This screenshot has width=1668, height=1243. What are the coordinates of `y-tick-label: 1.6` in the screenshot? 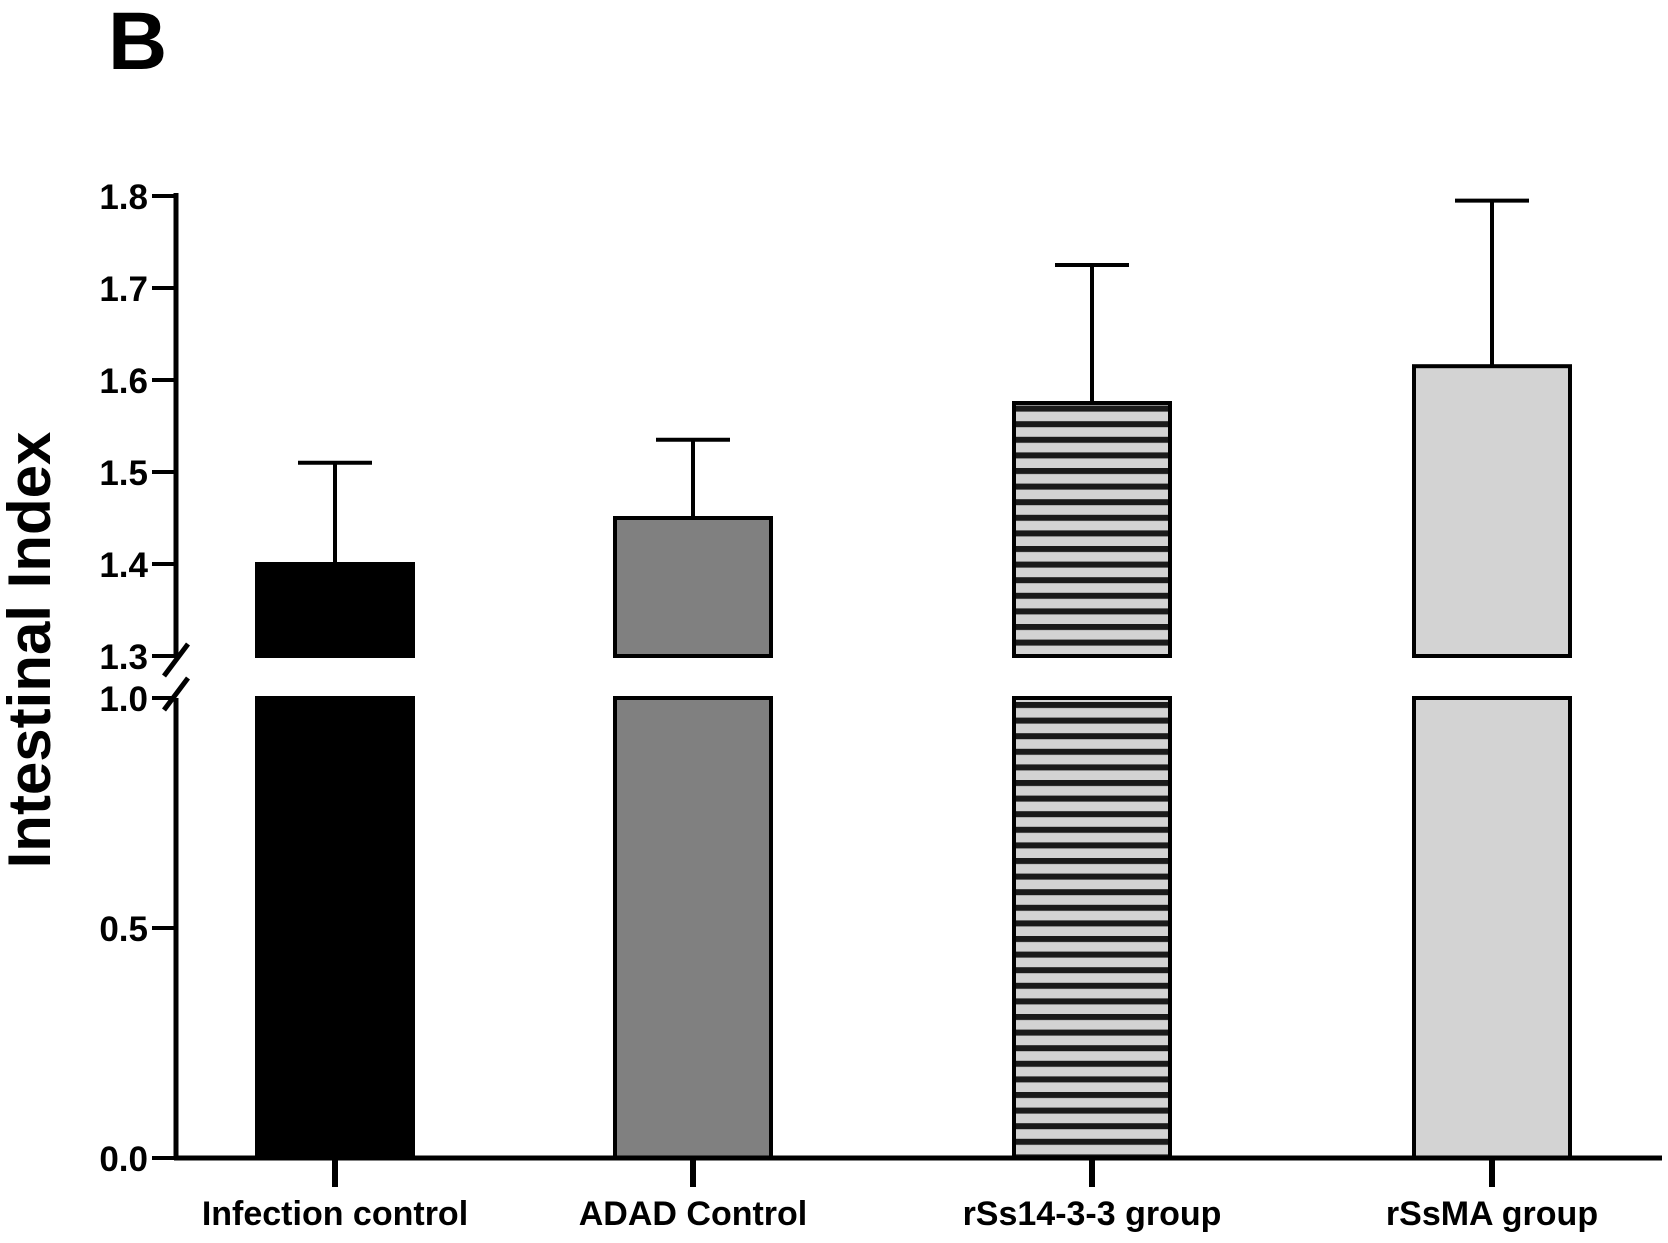 It's located at (123, 381).